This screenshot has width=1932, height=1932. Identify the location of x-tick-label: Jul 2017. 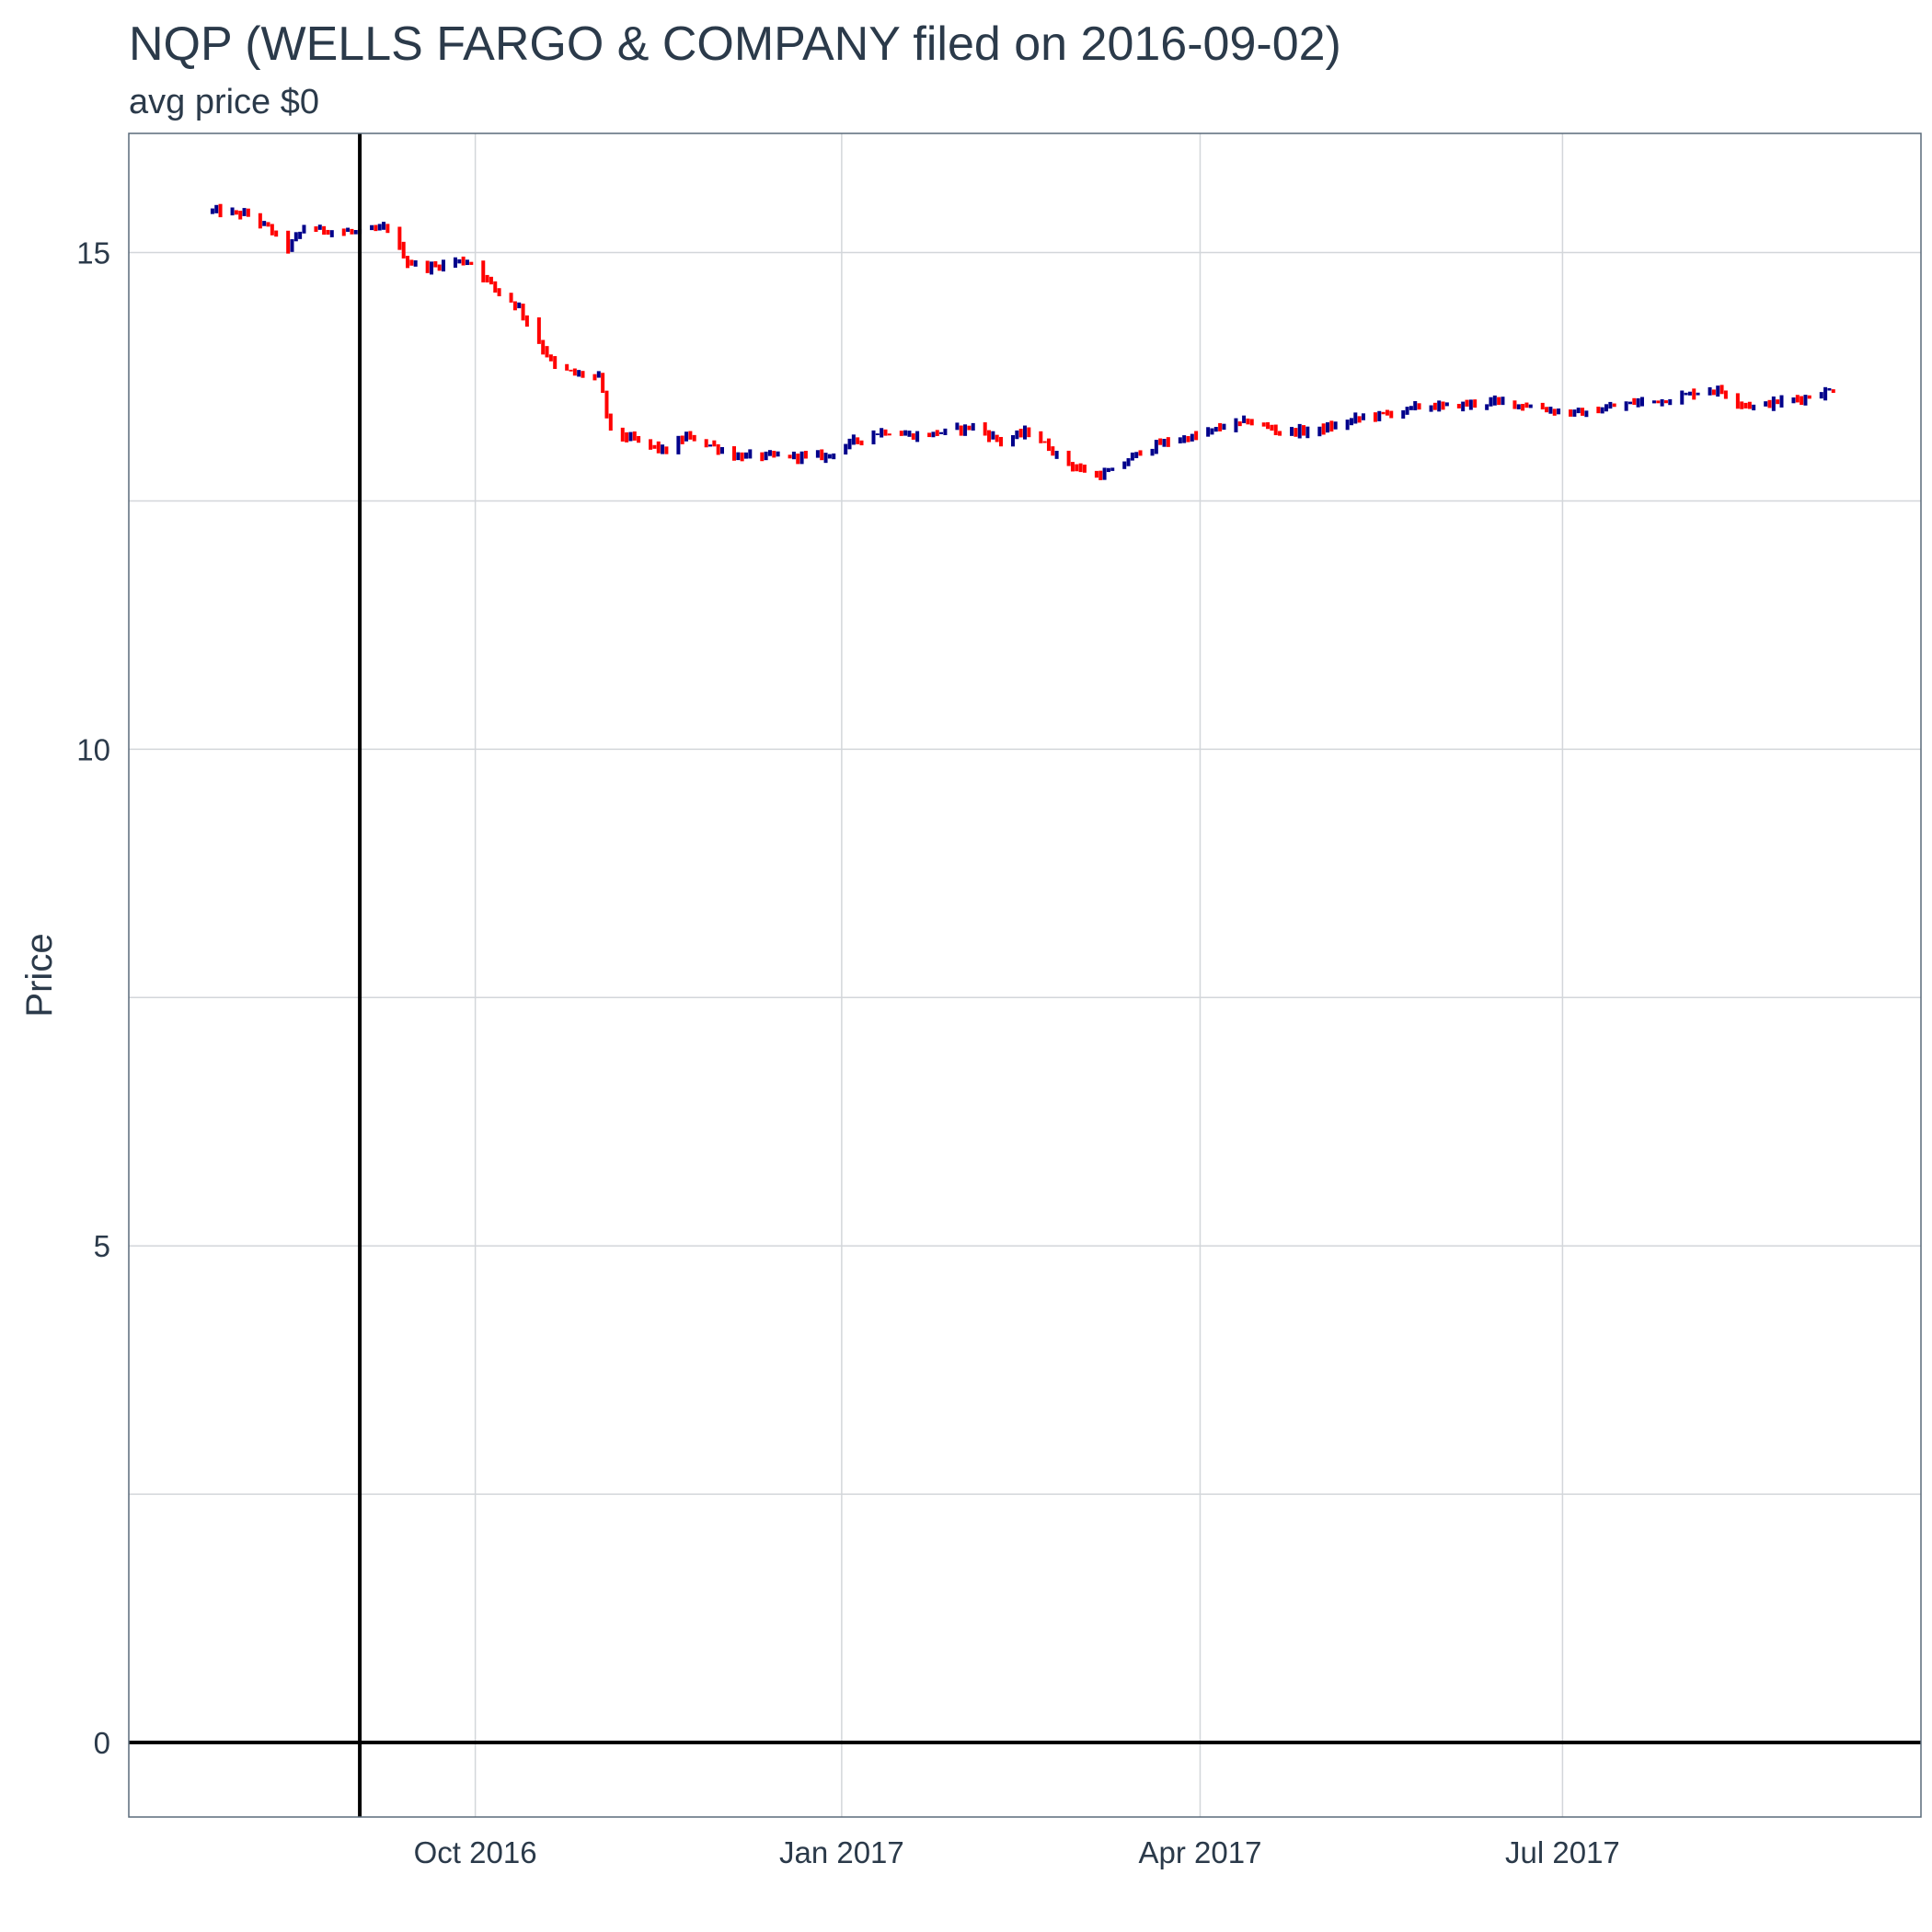
(1562, 1852).